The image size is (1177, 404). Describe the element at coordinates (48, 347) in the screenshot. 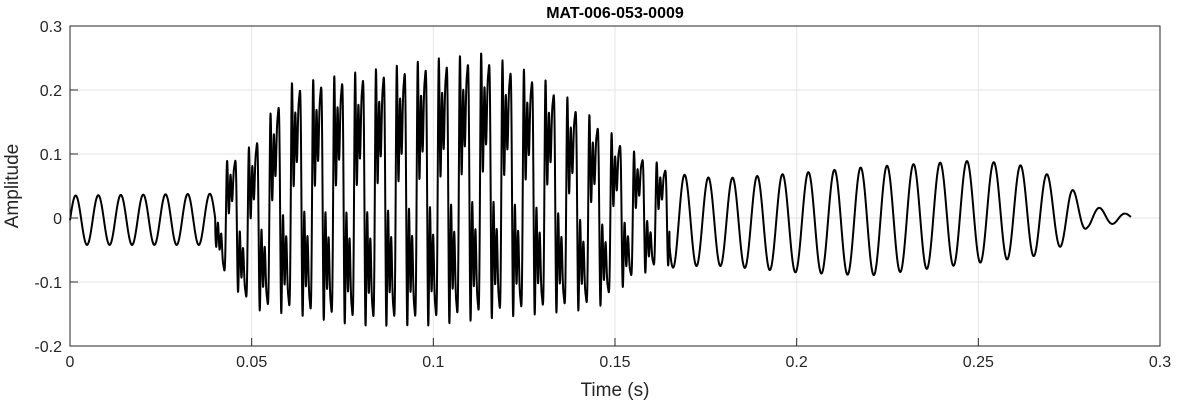

I see `y-tick-label: -0.2` at that location.